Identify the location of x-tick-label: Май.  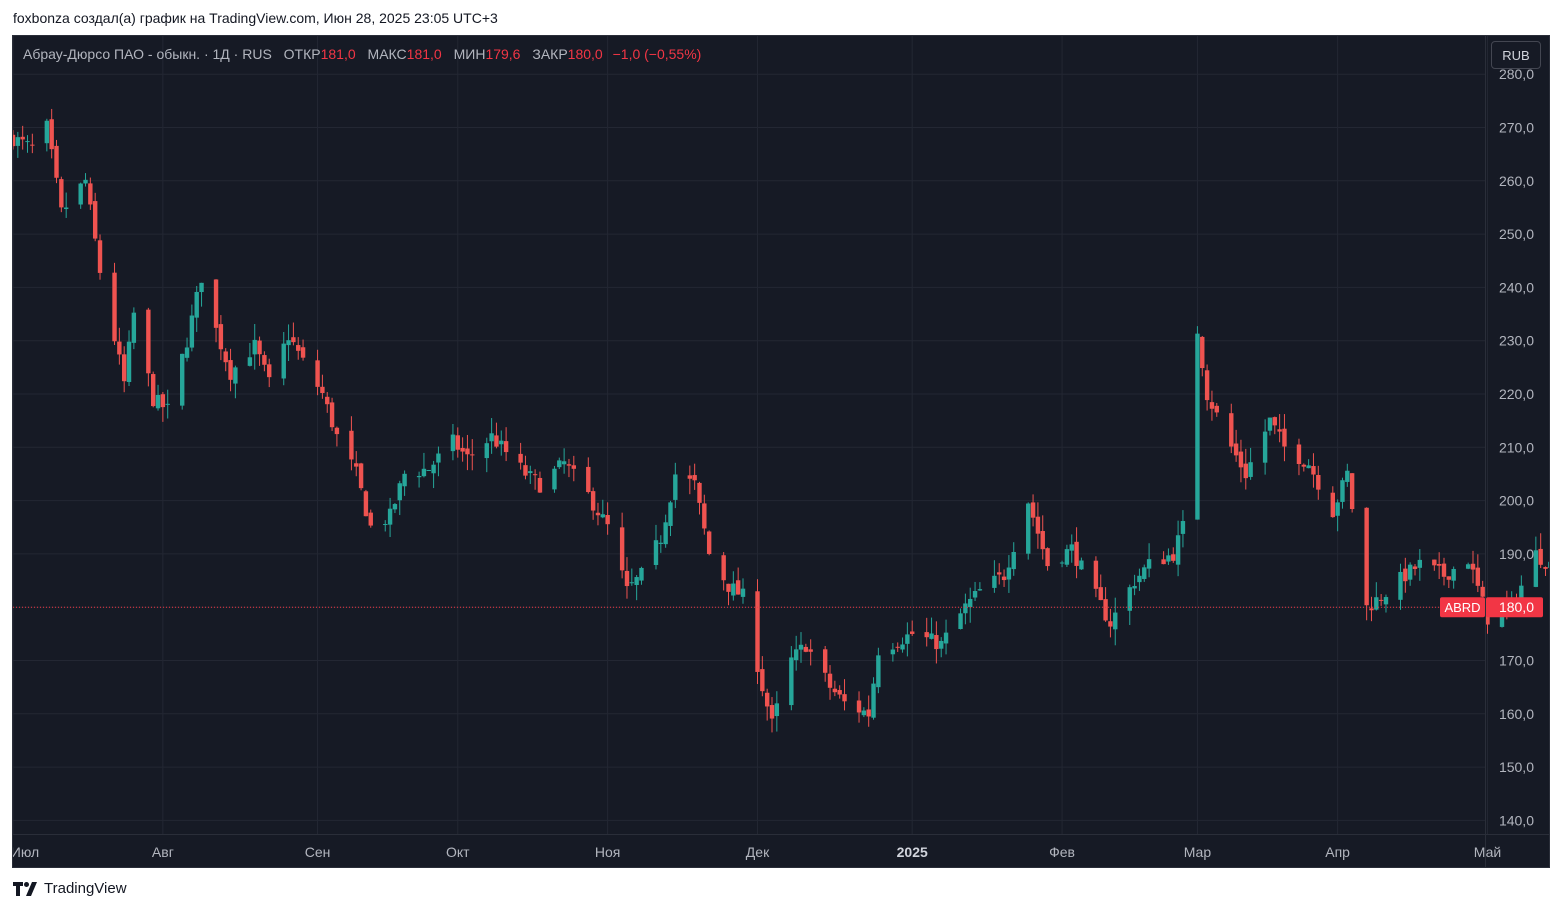
(1487, 852).